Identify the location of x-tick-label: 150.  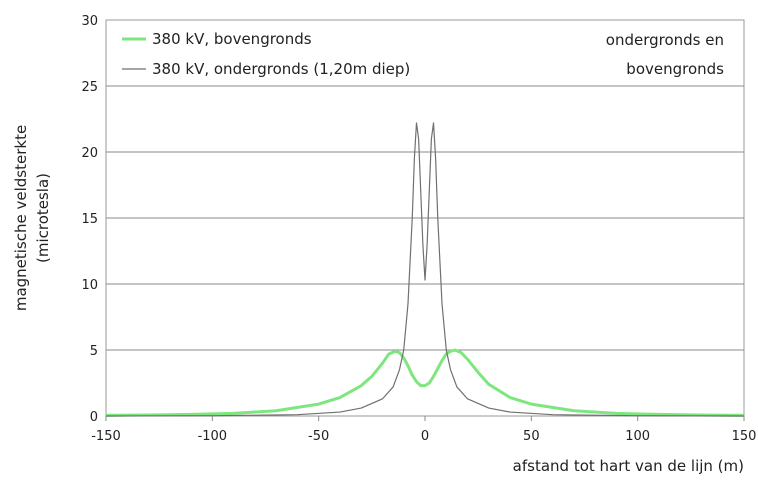
(744, 436).